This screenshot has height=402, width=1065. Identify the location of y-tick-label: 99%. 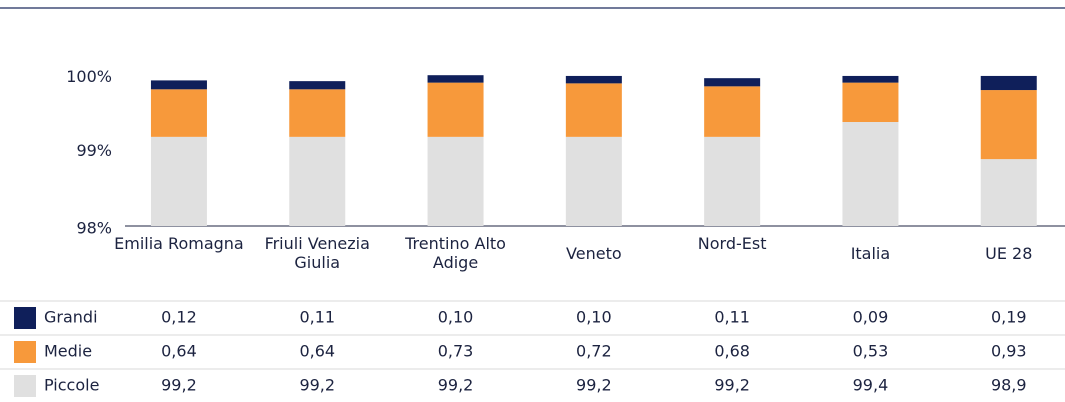
(94, 150).